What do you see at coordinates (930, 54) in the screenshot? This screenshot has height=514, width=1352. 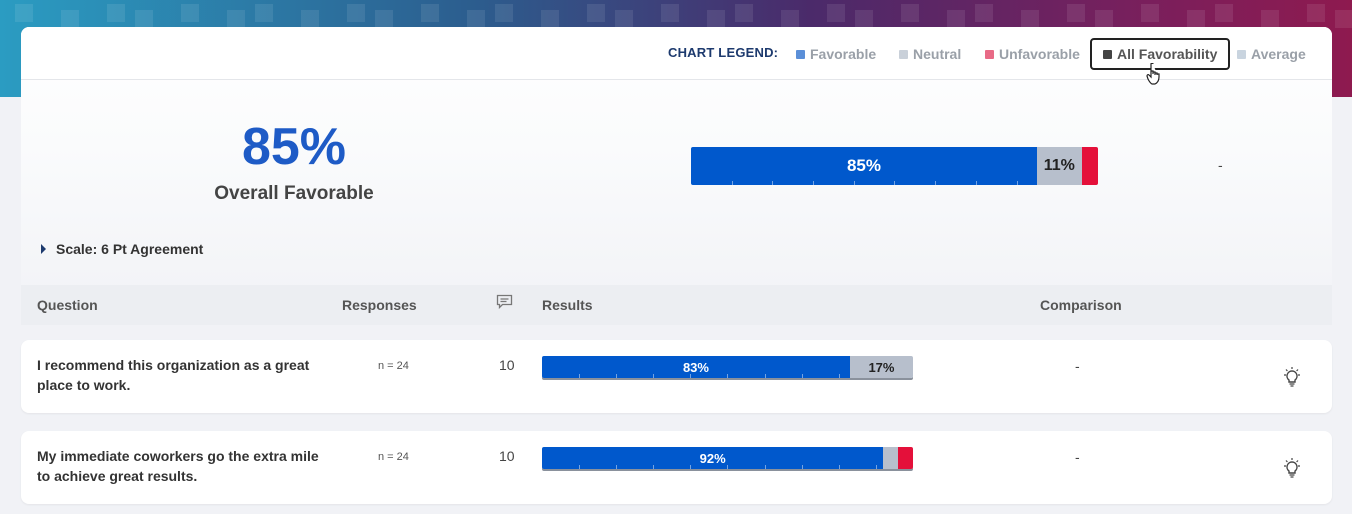 I see `legend-neutral: Neutral` at bounding box center [930, 54].